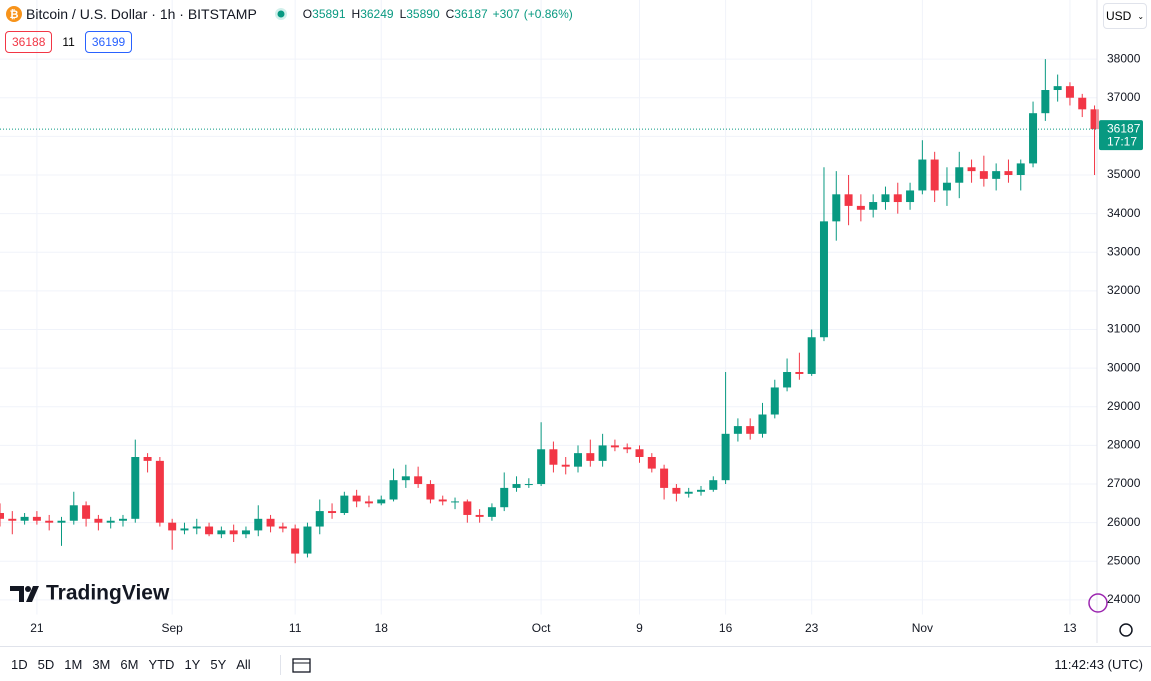 The image size is (1151, 681). What do you see at coordinates (37, 628) in the screenshot?
I see `x-tick-label: 21` at bounding box center [37, 628].